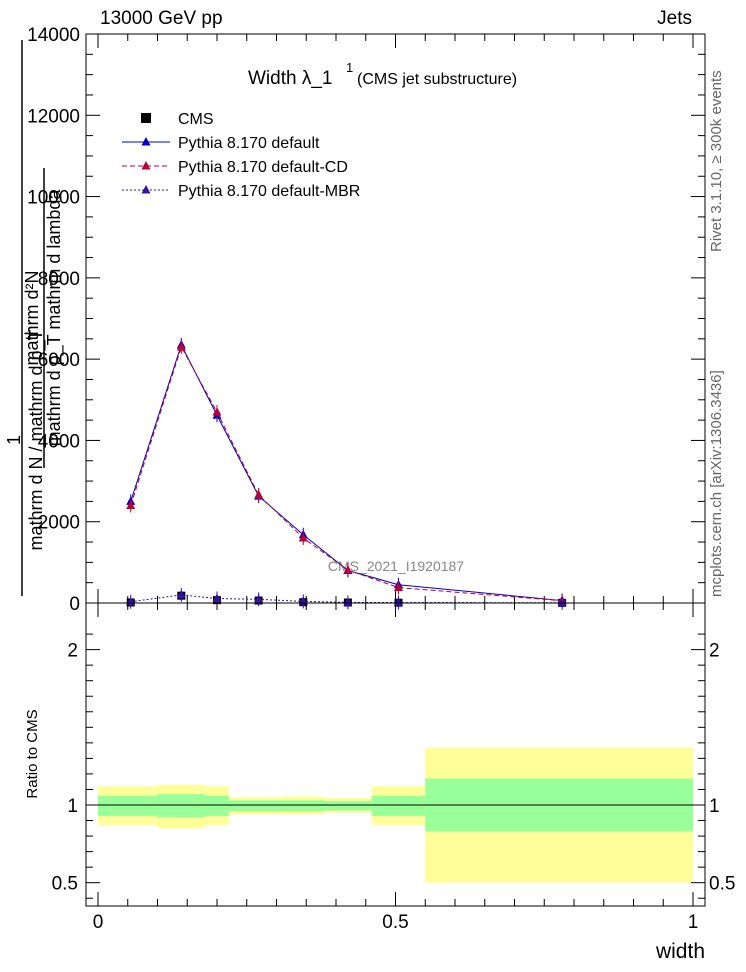 The width and height of the screenshot is (746, 972). I want to click on ratio-y-tick-label-right: 2, so click(714, 651).